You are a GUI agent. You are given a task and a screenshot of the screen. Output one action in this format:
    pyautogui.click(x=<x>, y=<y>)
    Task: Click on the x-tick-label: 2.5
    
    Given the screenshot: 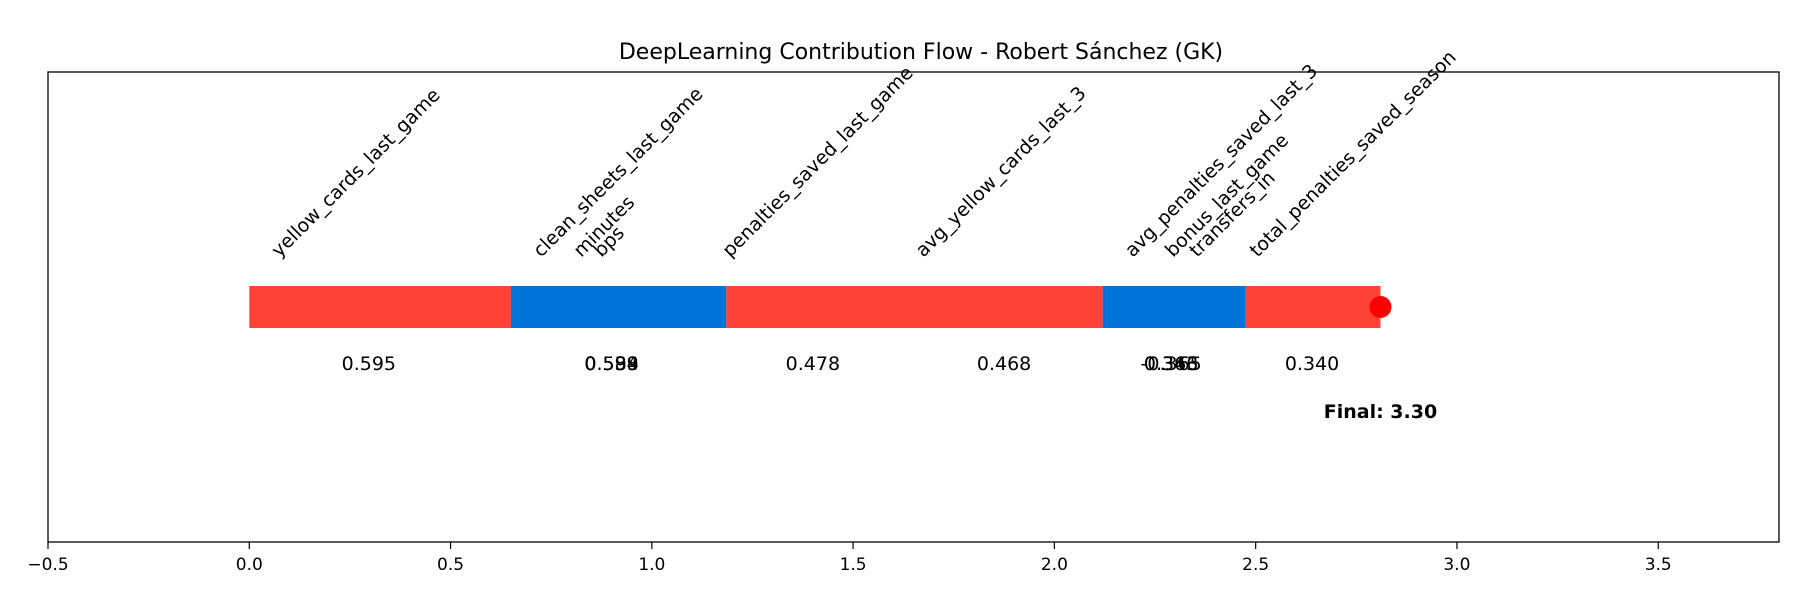 What is the action you would take?
    pyautogui.click(x=1255, y=565)
    